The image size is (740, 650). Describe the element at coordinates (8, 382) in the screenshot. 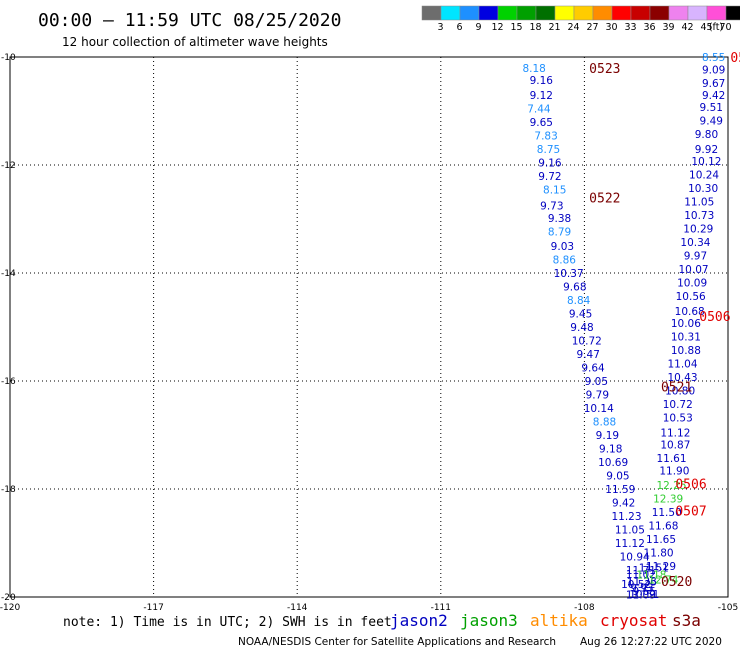

I see `lat-tick-label: -16` at that location.